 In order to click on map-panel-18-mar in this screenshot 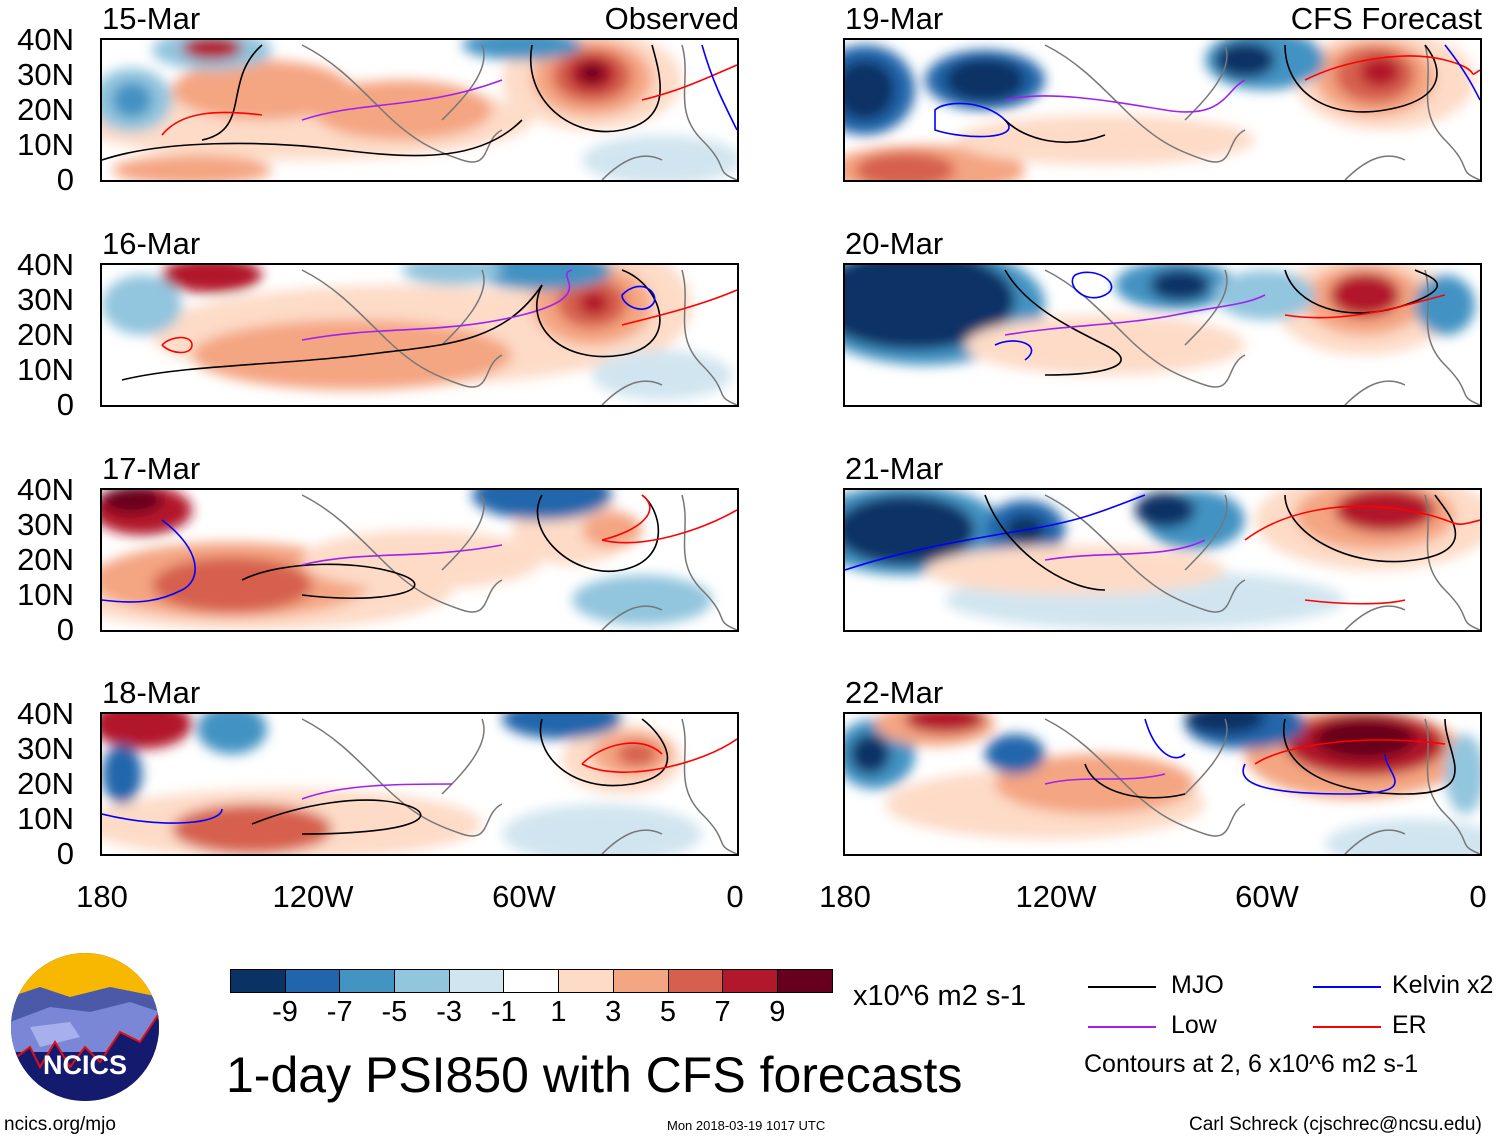, I will do `click(419, 784)`.